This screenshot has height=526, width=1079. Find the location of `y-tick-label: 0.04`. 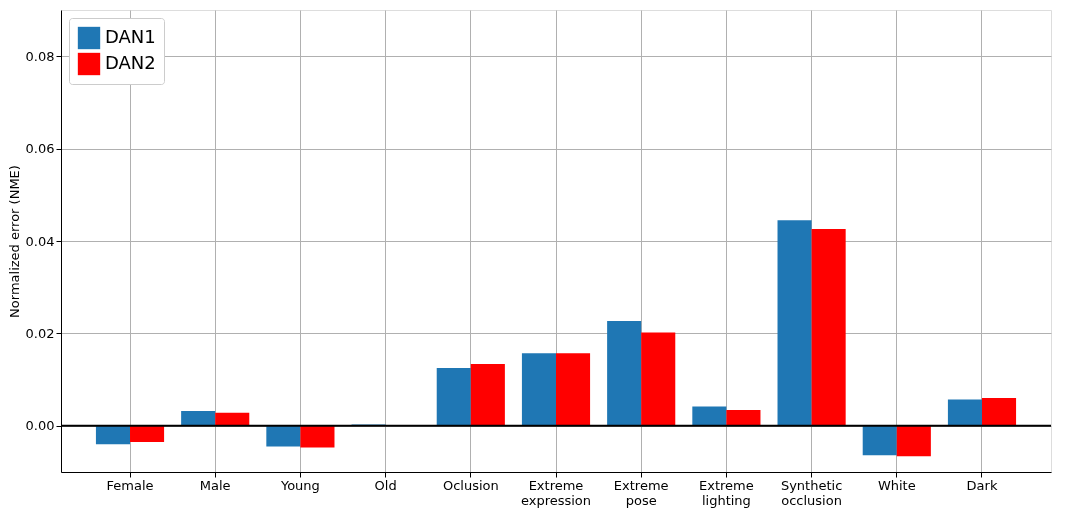

y-tick-label: 0.04 is located at coordinates (40, 241).